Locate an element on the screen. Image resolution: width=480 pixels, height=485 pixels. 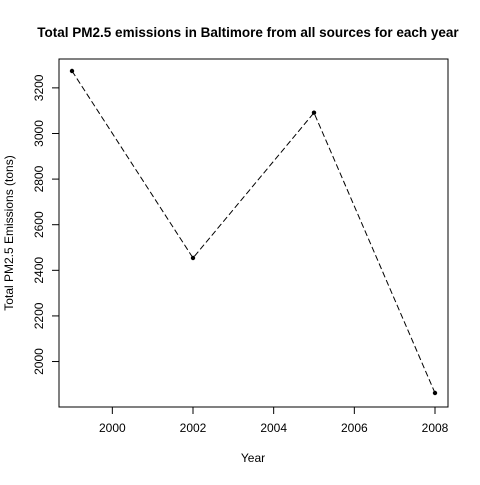
x-axis-label: Year is located at coordinates (253, 458).